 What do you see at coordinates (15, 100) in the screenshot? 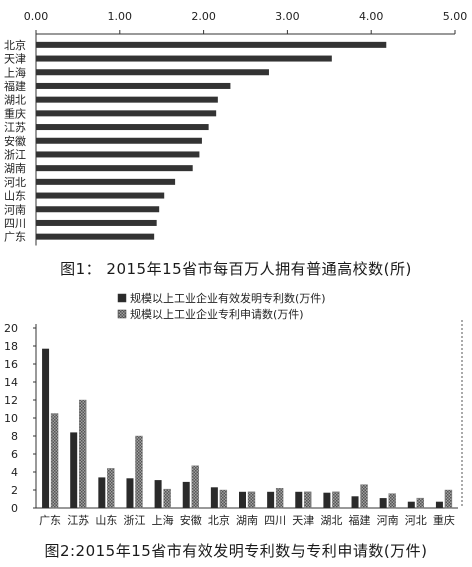
I see `category-label: 湖北` at bounding box center [15, 100].